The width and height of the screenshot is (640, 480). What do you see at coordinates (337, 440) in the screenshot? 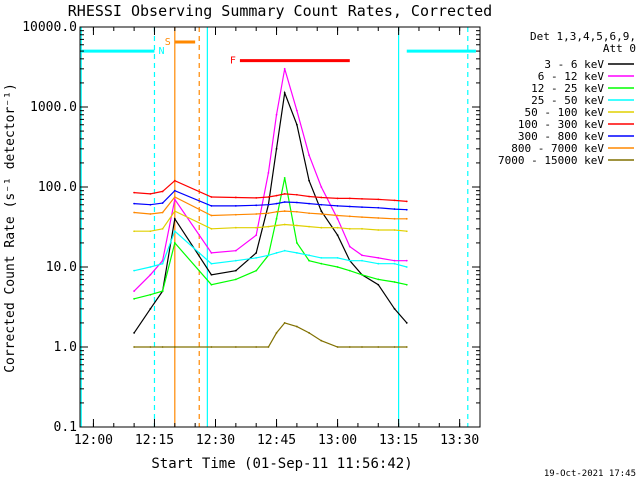
I see `x-tick-label-4: 13:00` at bounding box center [337, 440].